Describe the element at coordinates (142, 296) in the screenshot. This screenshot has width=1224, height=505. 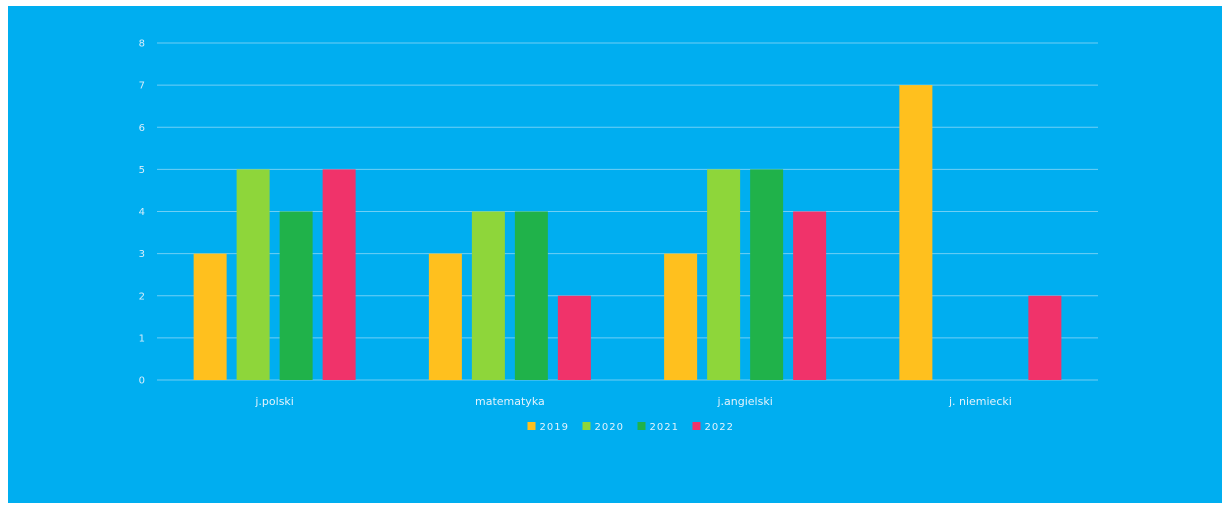
I see `y-tick-label: 2` at that location.